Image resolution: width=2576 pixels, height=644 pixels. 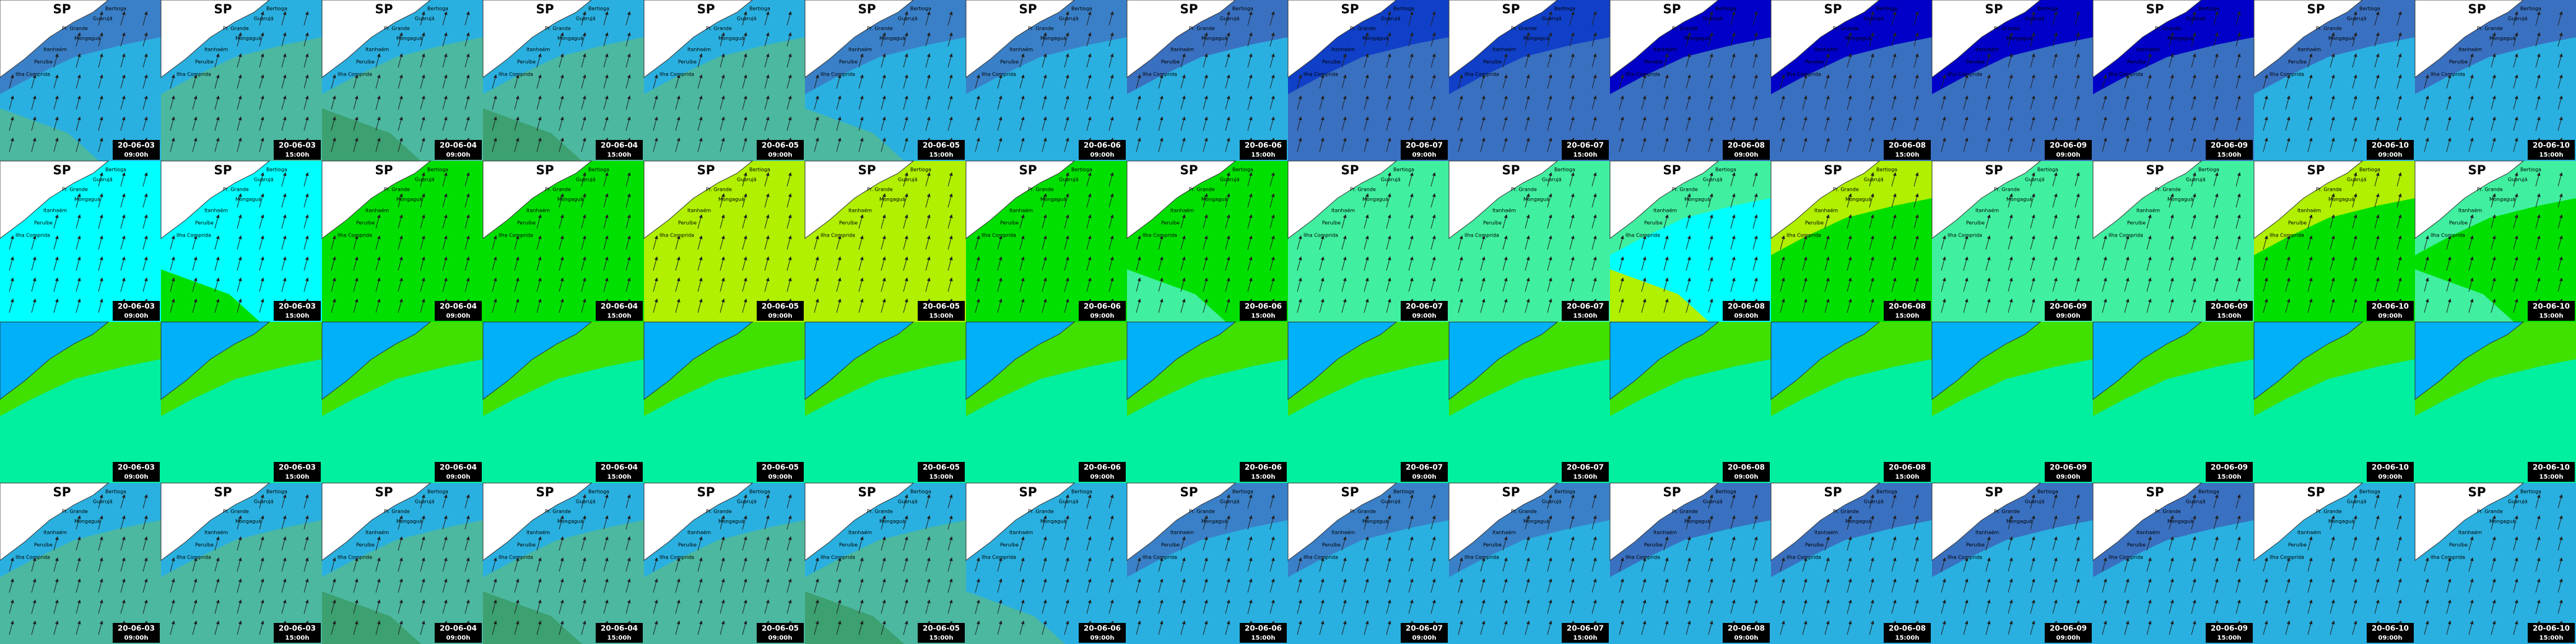 I want to click on place-label: Ilha Comprida, so click(x=1481, y=74).